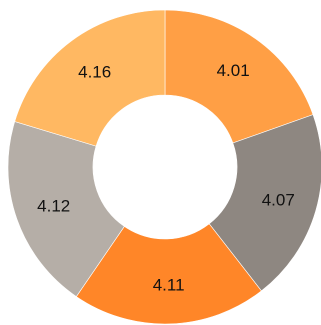  Describe the element at coordinates (53, 206) in the screenshot. I see `slice-label-4: 4.12` at that location.